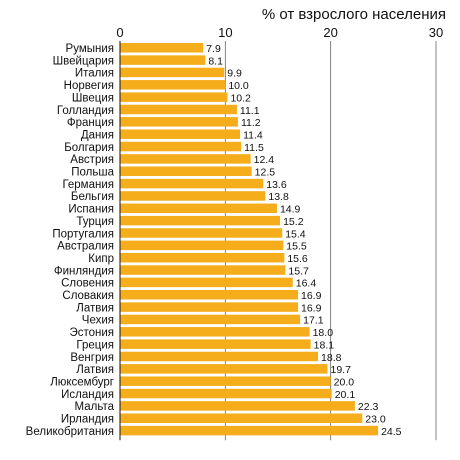 This screenshot has width=460, height=460. What do you see at coordinates (82, 382) in the screenshot?
I see `category-label: Люксембург` at bounding box center [82, 382].